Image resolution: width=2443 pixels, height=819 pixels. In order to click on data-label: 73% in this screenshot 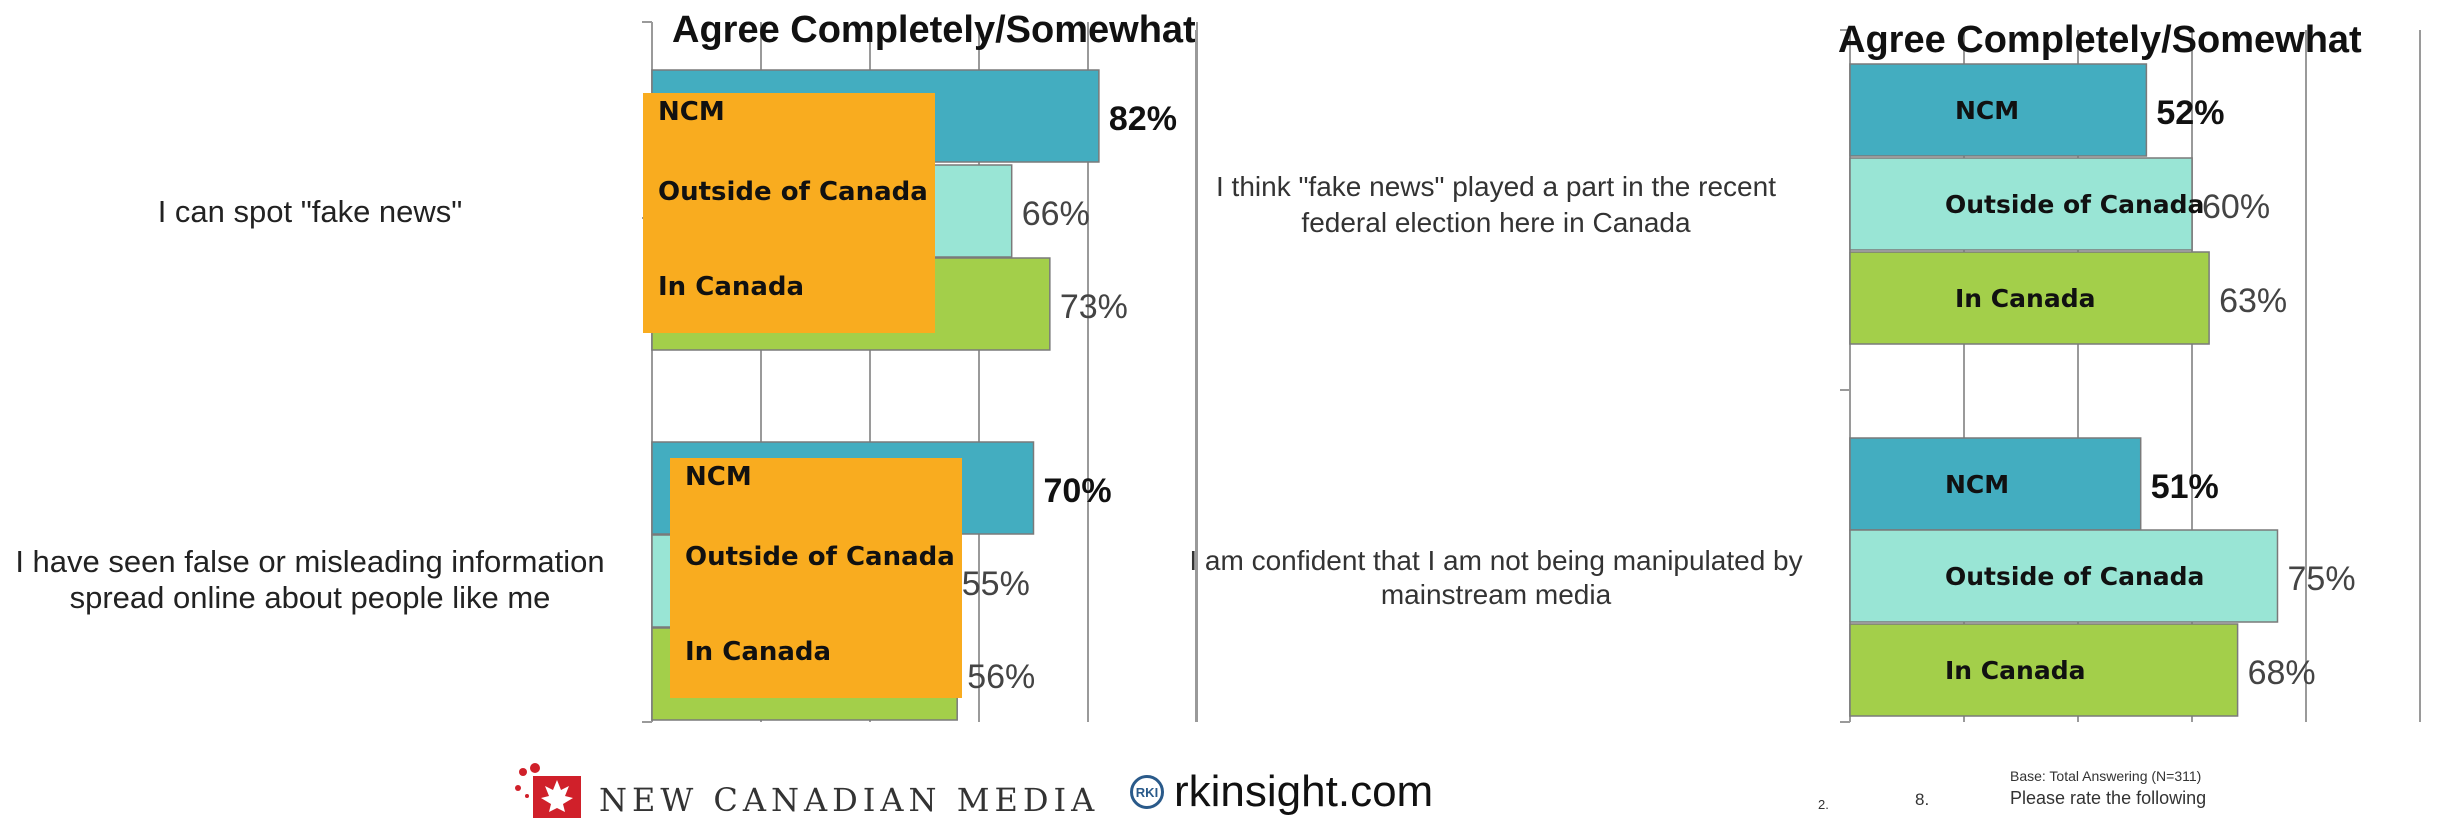, I will do `click(1094, 307)`.